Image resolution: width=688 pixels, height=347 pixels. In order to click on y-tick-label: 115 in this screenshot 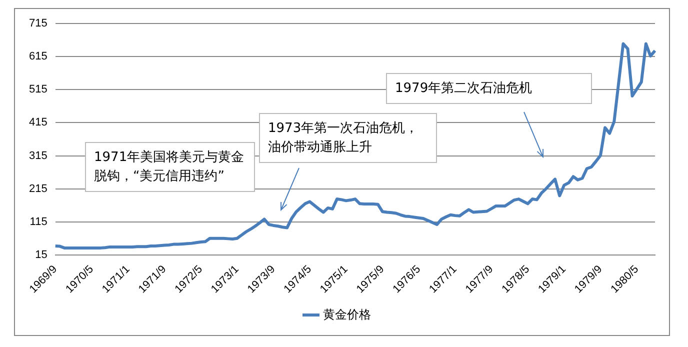, I will do `click(39, 222)`.